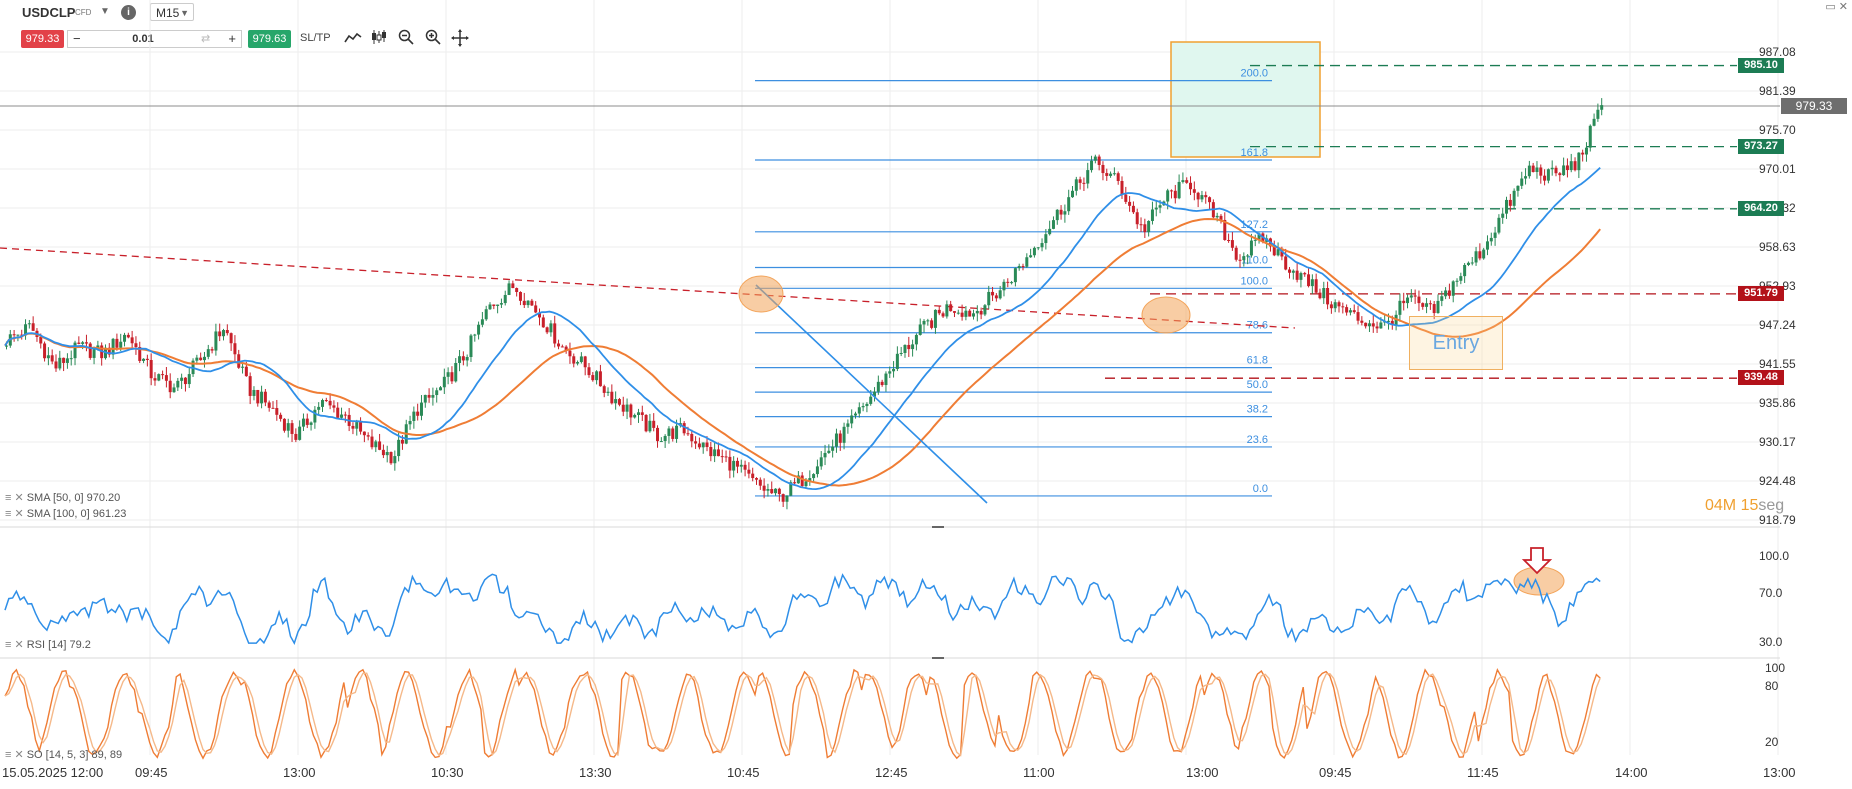 This screenshot has height=789, width=1852. What do you see at coordinates (379, 39) in the screenshot?
I see `candles-icon` at bounding box center [379, 39].